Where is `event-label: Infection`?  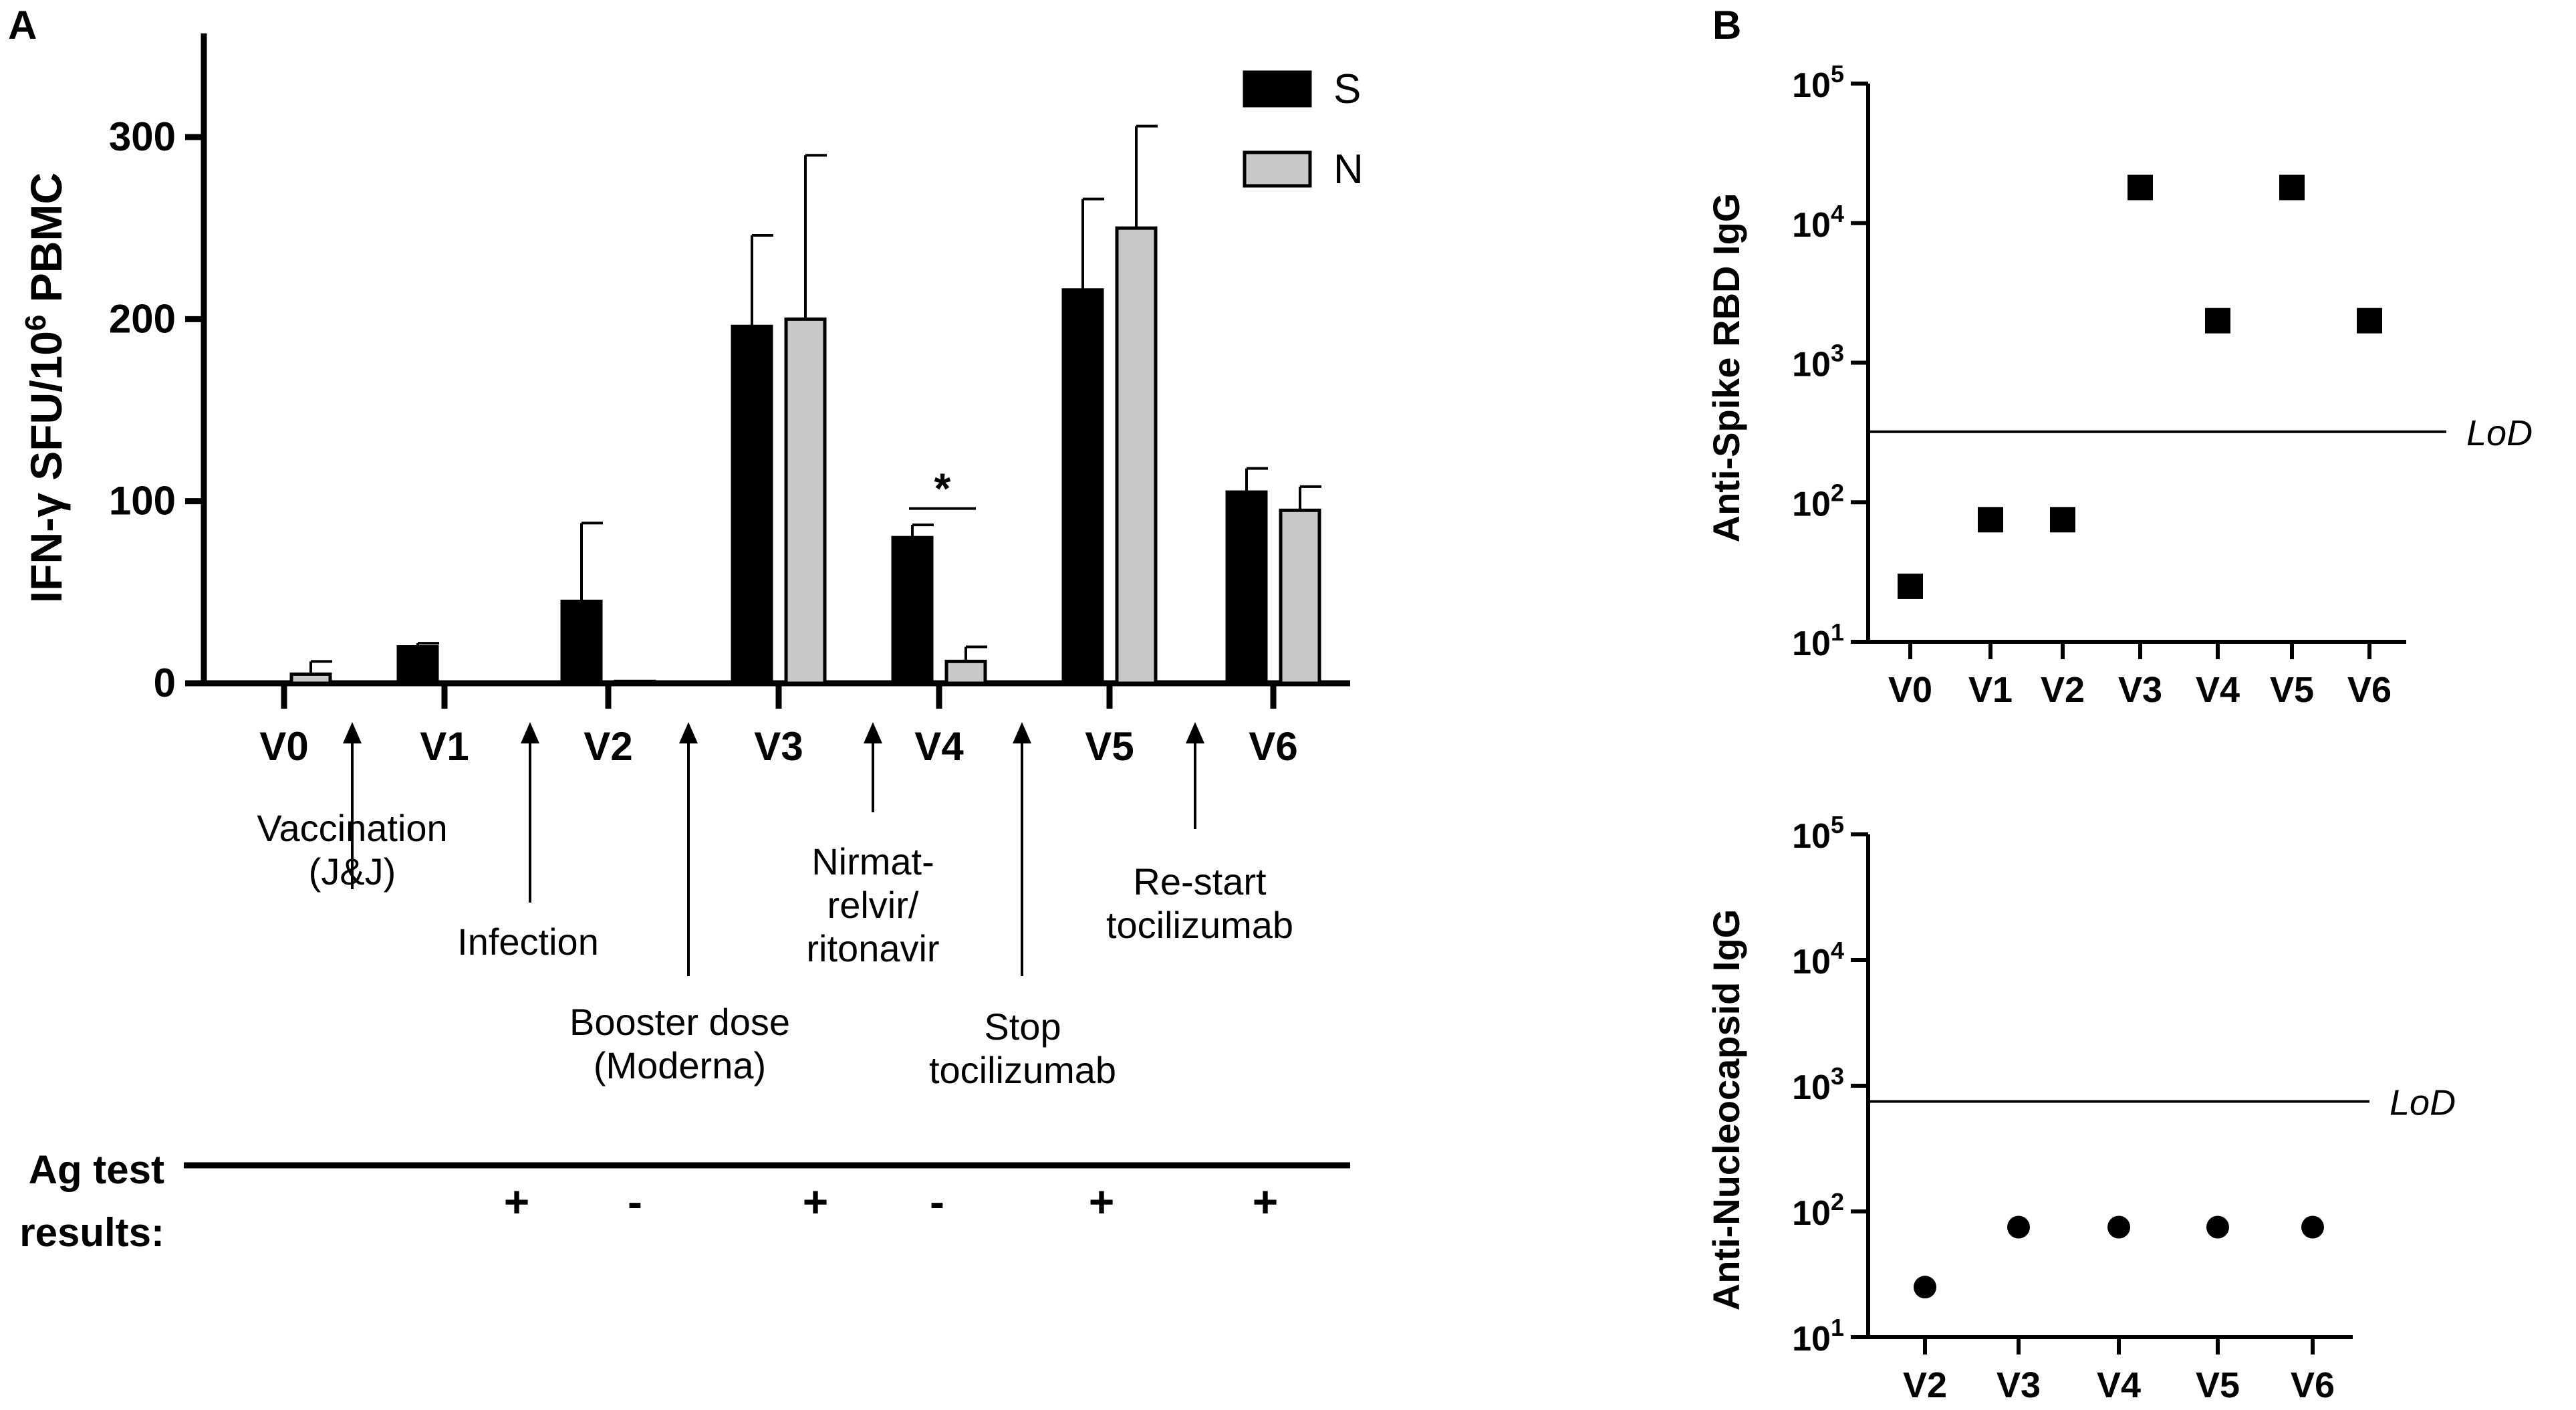
event-label: Infection is located at coordinates (528, 942).